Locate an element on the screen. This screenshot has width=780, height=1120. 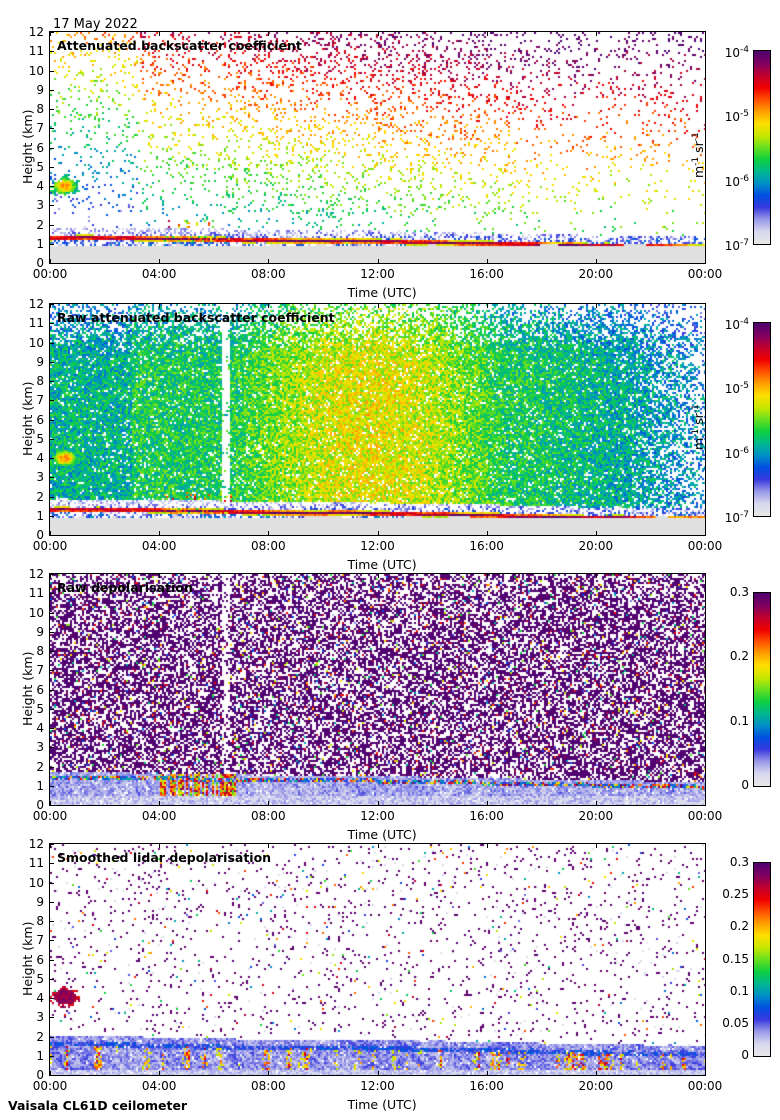
date-label: 17 May 2022 is located at coordinates (95, 24).